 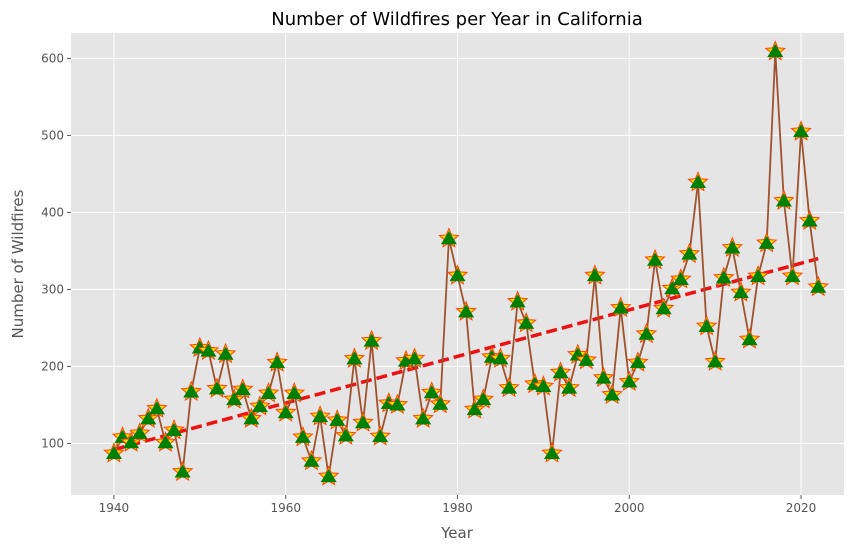 What do you see at coordinates (52, 366) in the screenshot?
I see `y-tick-label: 200` at bounding box center [52, 366].